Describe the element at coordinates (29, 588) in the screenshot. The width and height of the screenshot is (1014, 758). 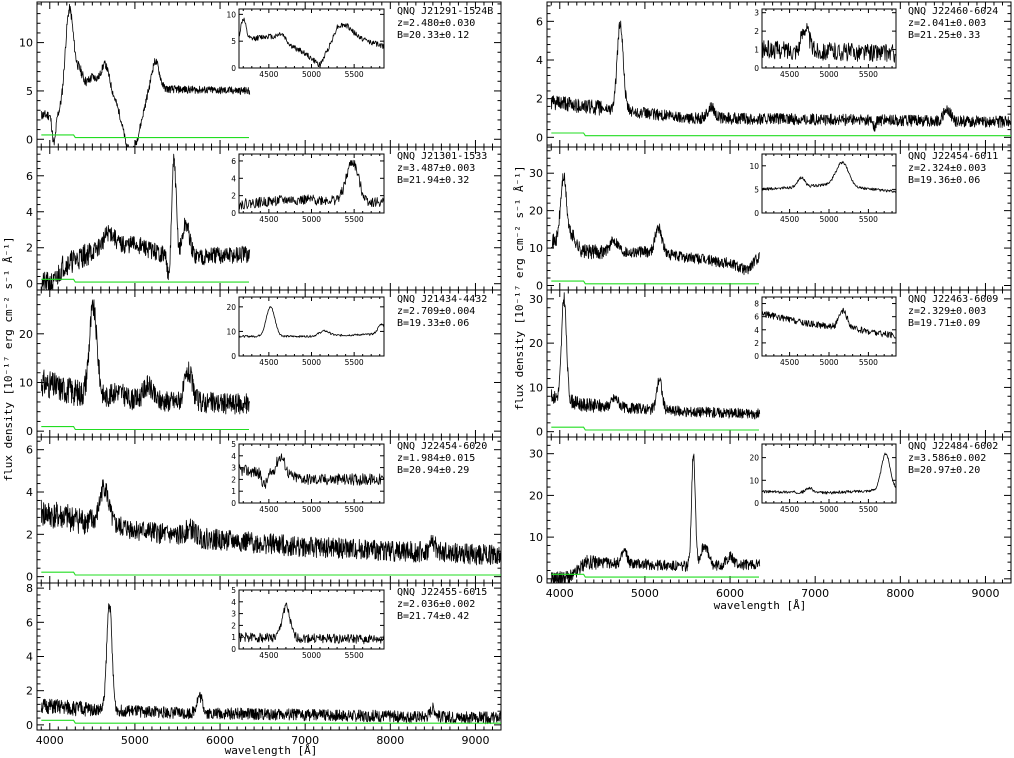
I see `y-tick-label: 8` at that location.